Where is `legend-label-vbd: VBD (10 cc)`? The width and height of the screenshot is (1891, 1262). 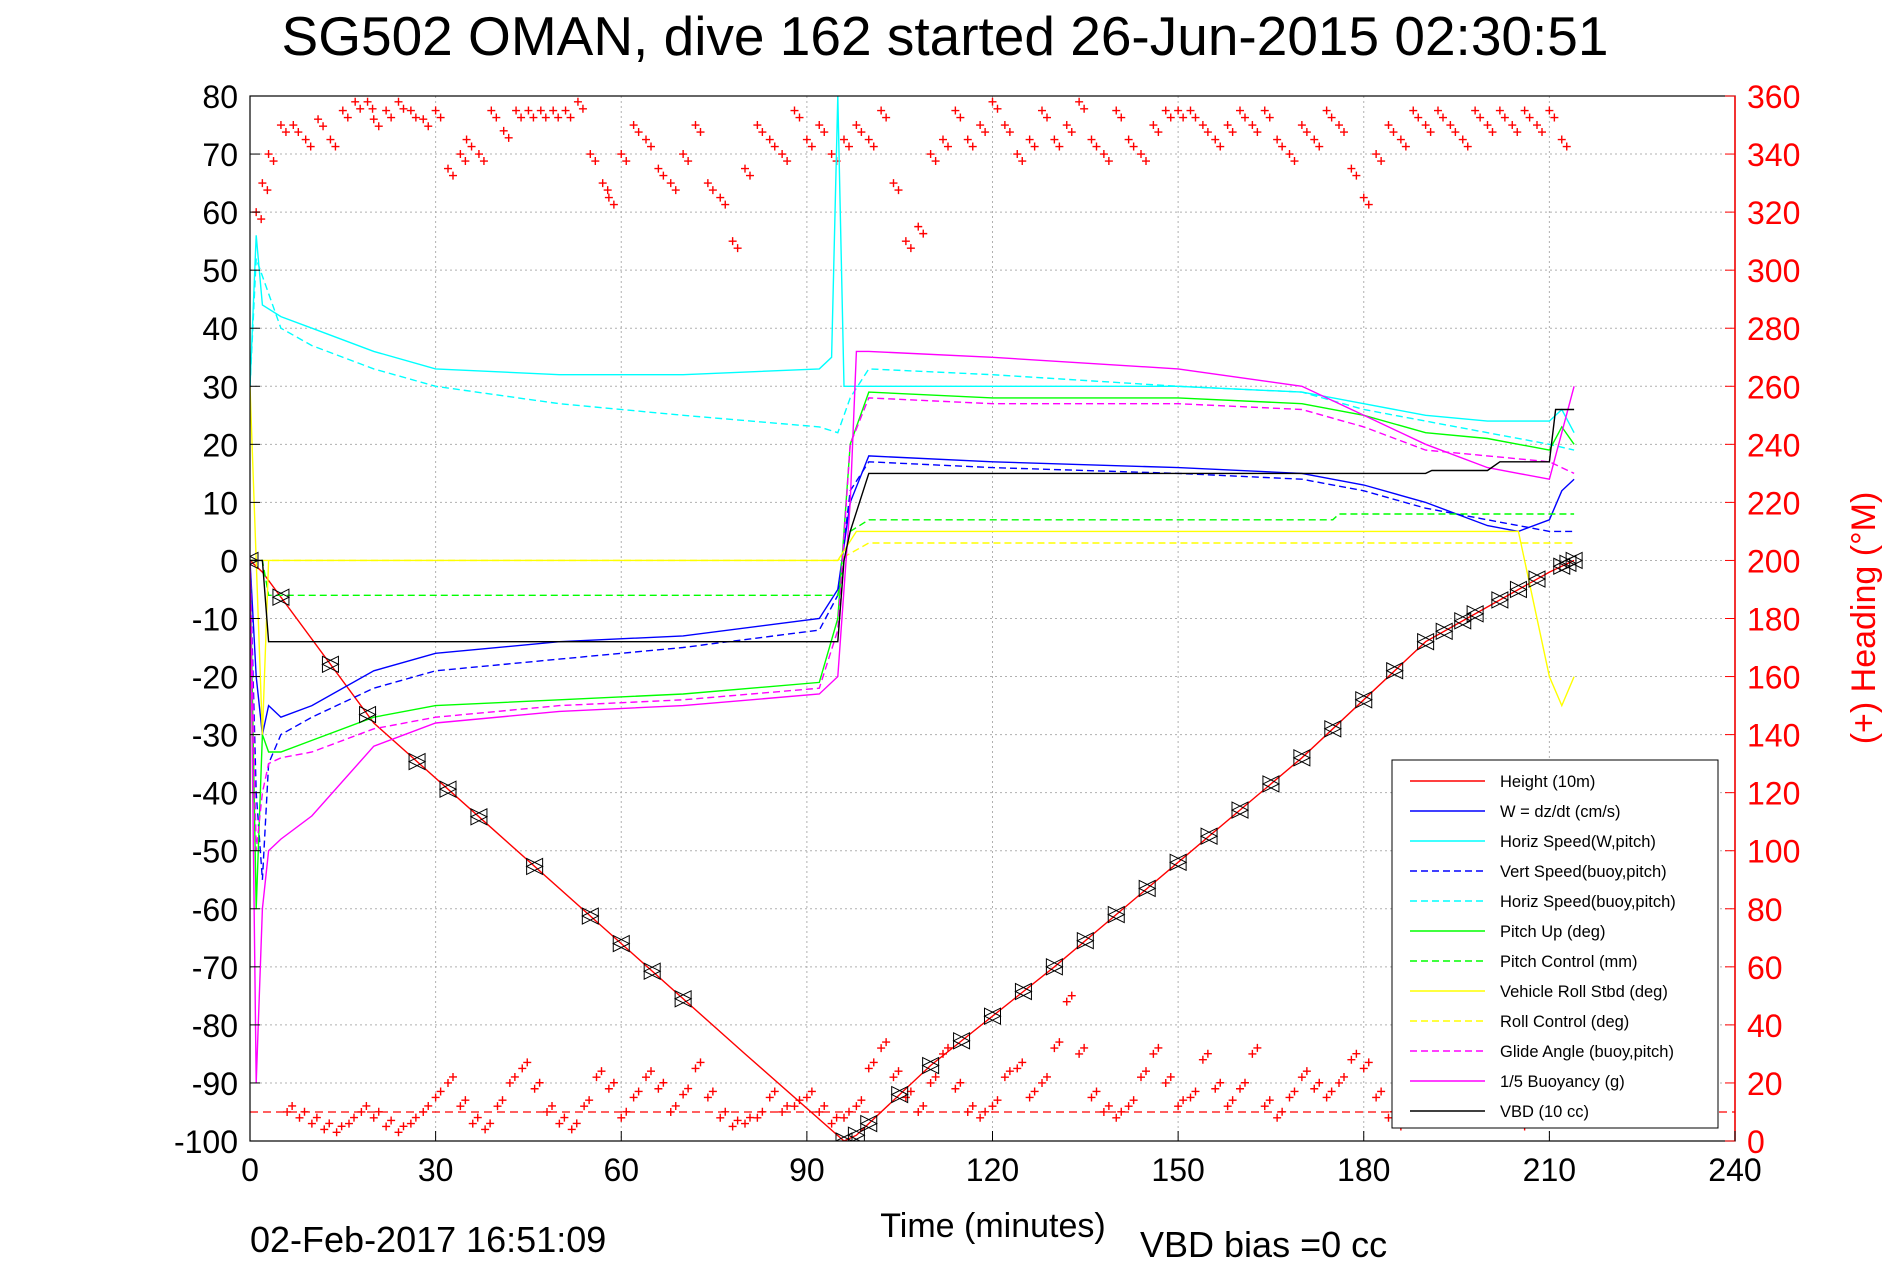 legend-label-vbd: VBD (10 cc) is located at coordinates (1544, 1112).